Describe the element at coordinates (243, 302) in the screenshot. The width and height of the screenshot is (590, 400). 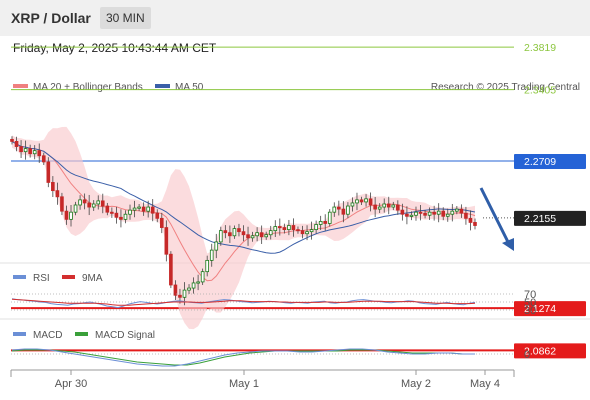
I see `rsi-ma-line` at that location.